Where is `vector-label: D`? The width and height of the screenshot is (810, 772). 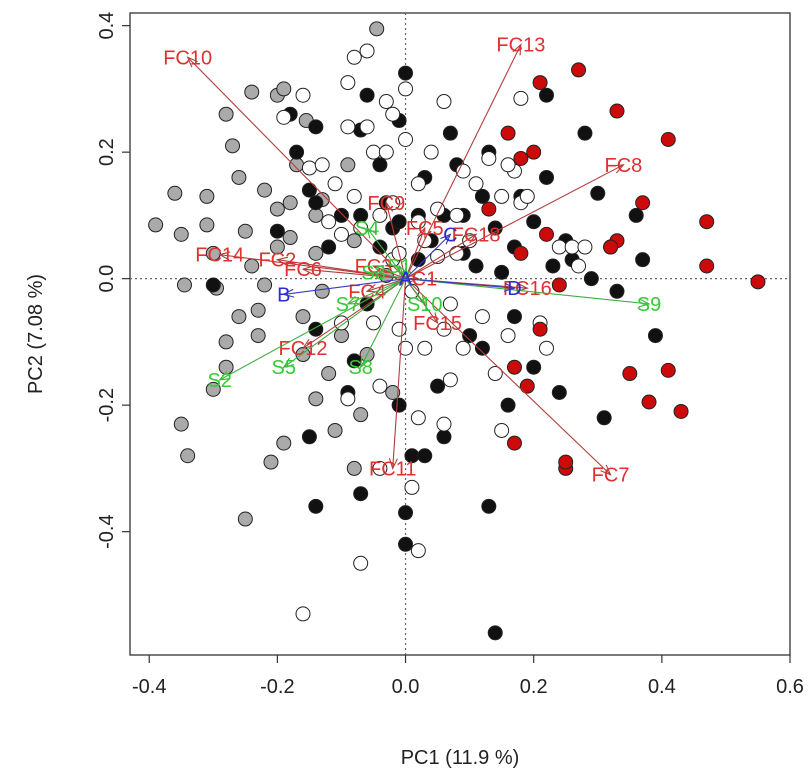 vector-label: D is located at coordinates (514, 289).